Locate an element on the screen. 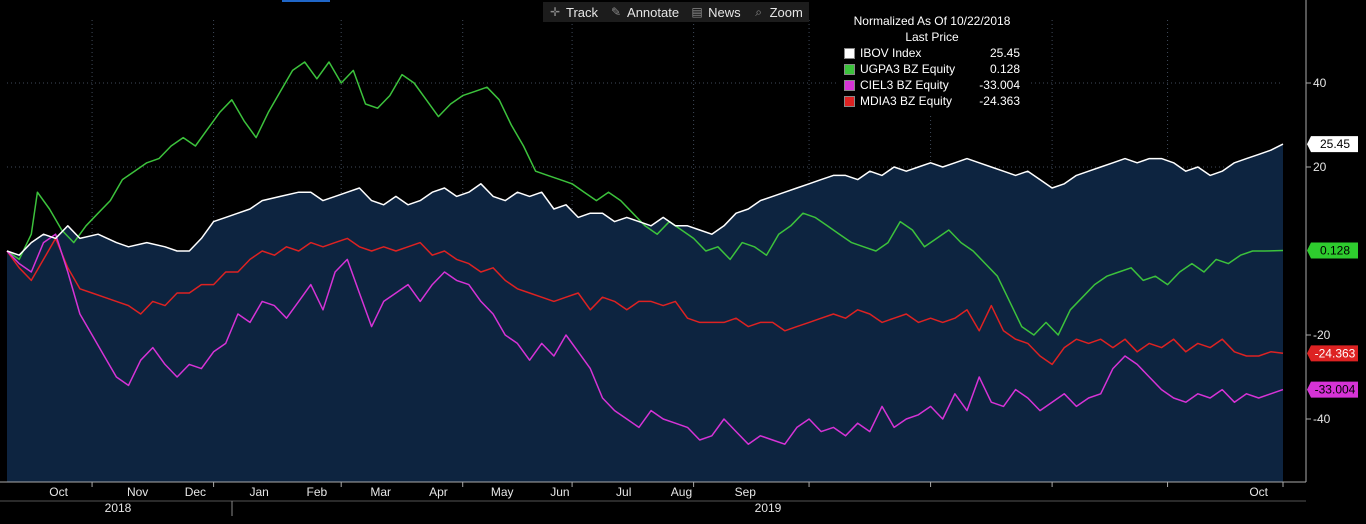 This screenshot has width=1366, height=524. x-tick-label-11: Sep is located at coordinates (746, 492).